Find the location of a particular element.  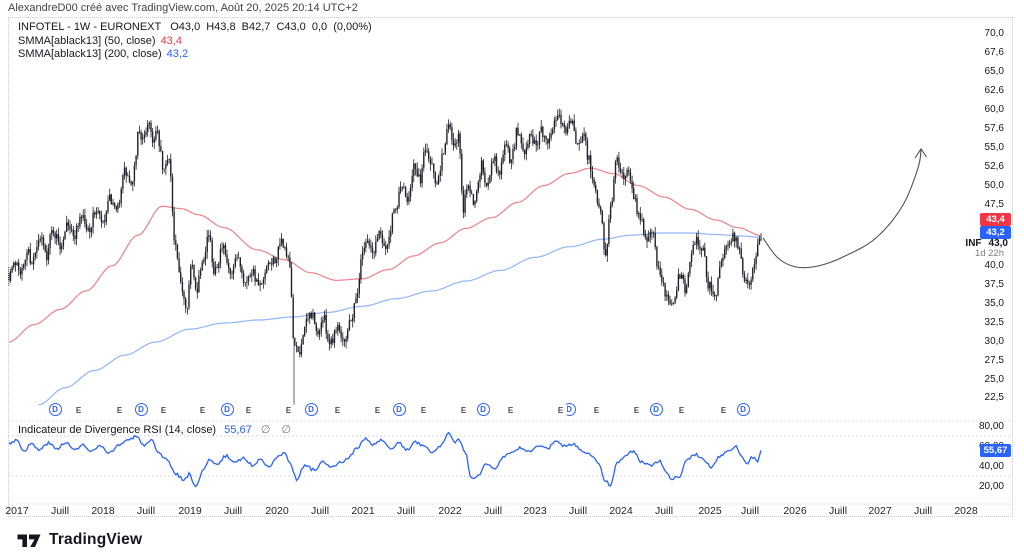

rsi-null-values: ∅ ∅ is located at coordinates (277, 430).